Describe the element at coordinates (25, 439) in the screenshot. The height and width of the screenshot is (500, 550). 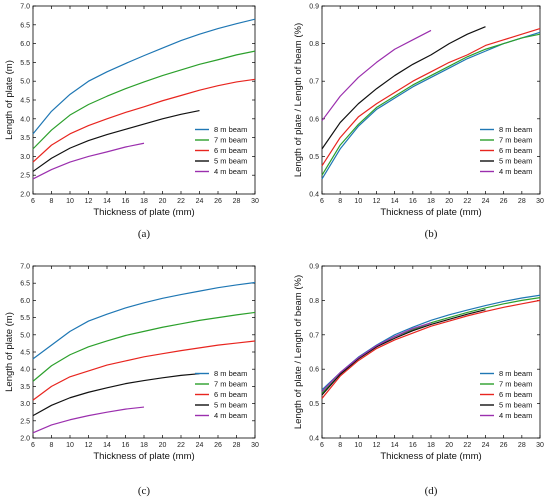
I see `y-tick-label: 2.0` at that location.